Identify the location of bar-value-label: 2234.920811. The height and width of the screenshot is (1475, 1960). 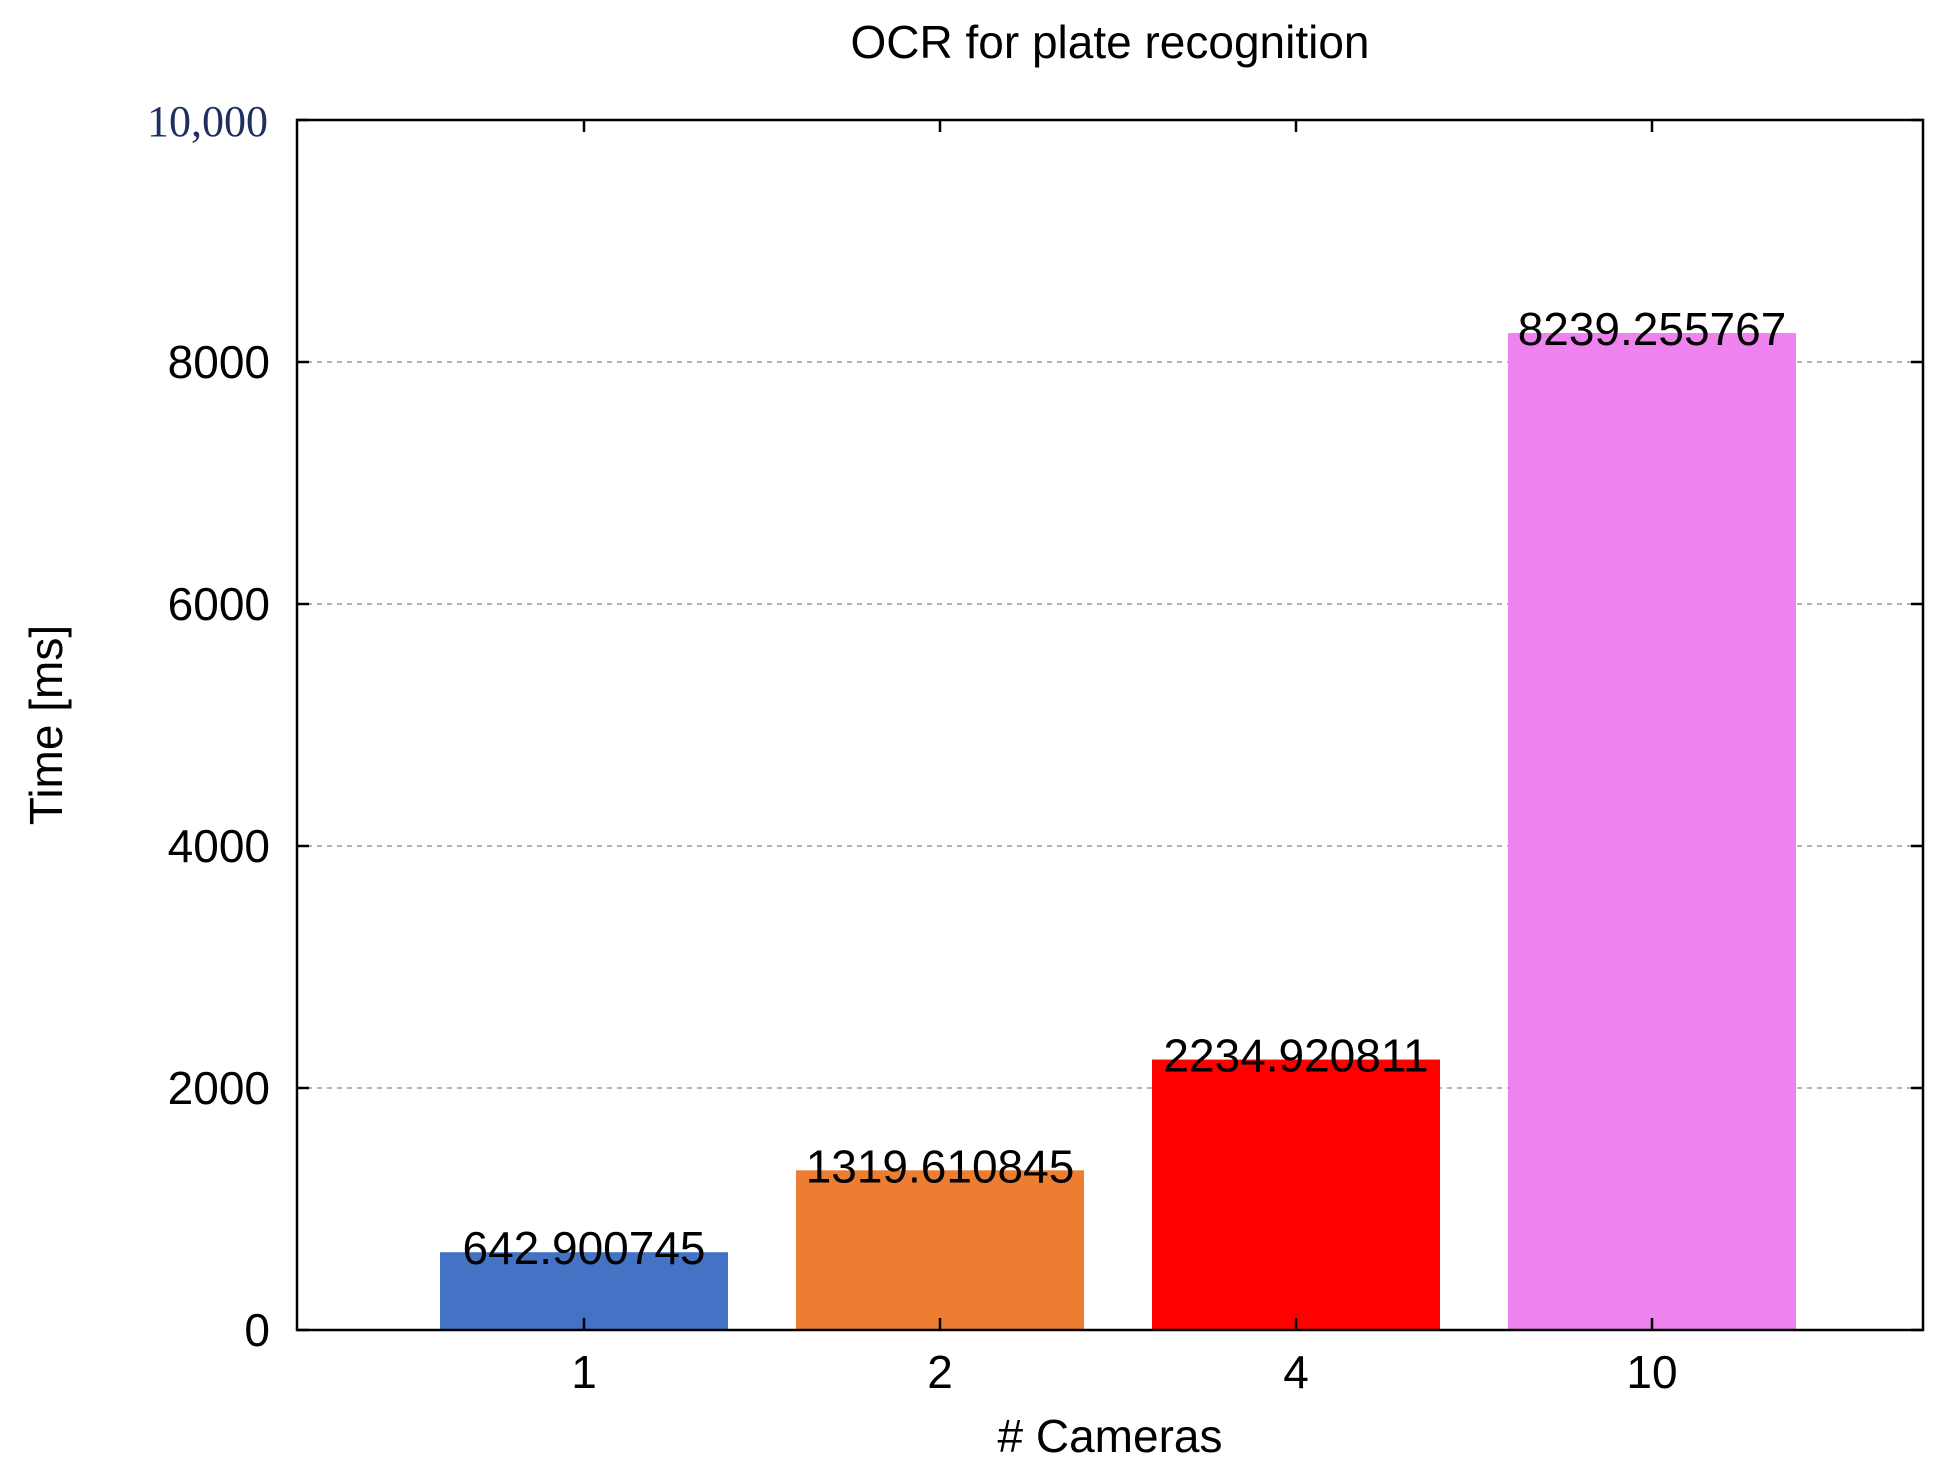
(1295, 1056).